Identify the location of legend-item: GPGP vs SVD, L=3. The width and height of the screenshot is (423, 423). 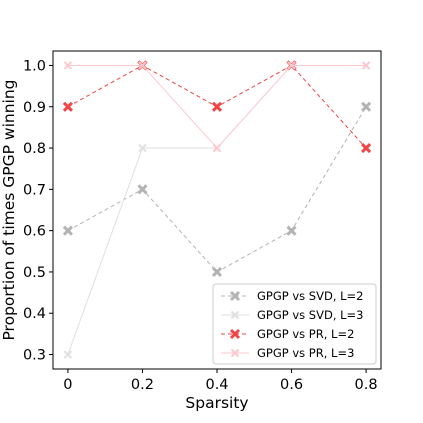
(292, 315).